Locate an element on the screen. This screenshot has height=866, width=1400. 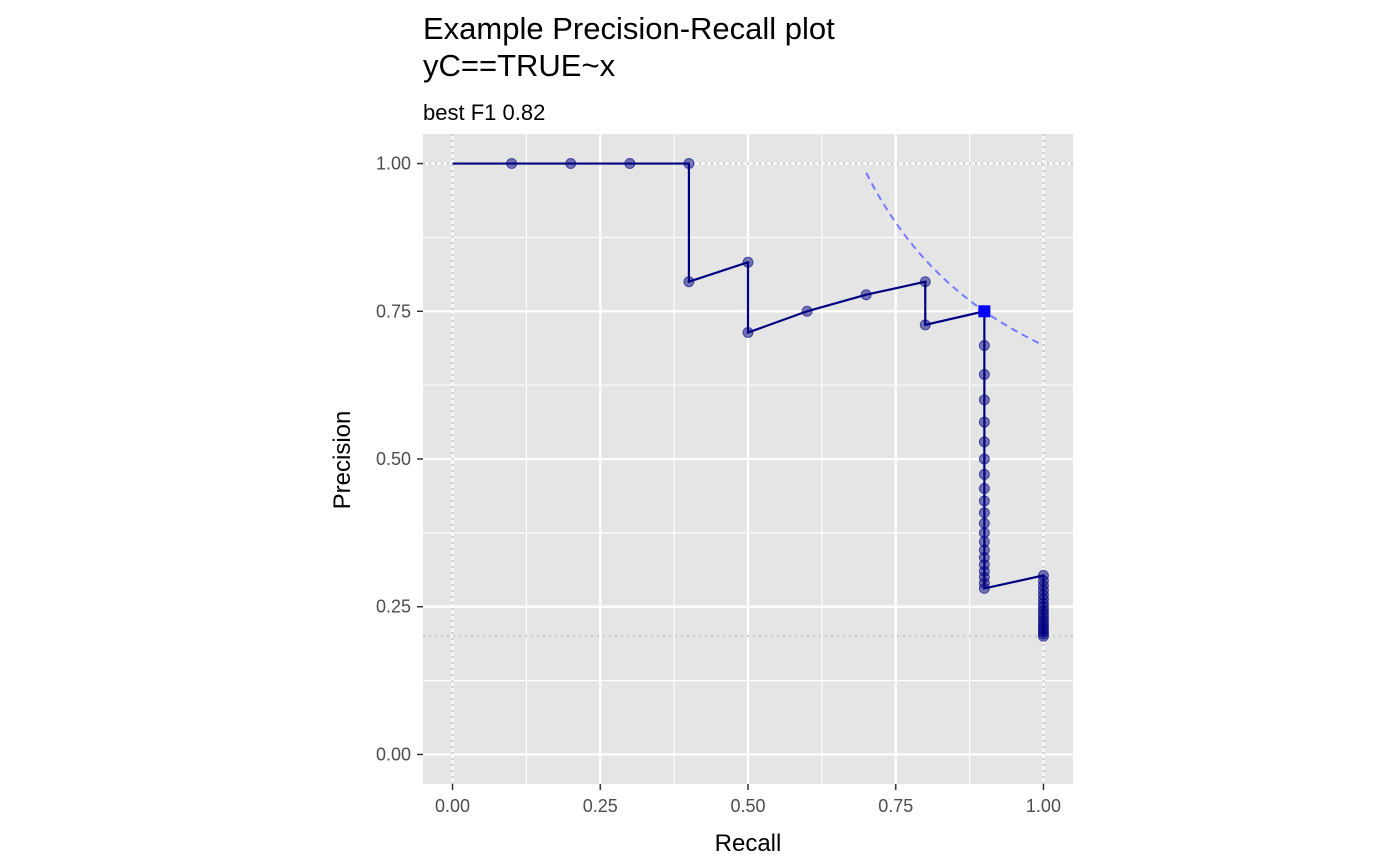
y-tick-label: 0.75 is located at coordinates (393, 311).